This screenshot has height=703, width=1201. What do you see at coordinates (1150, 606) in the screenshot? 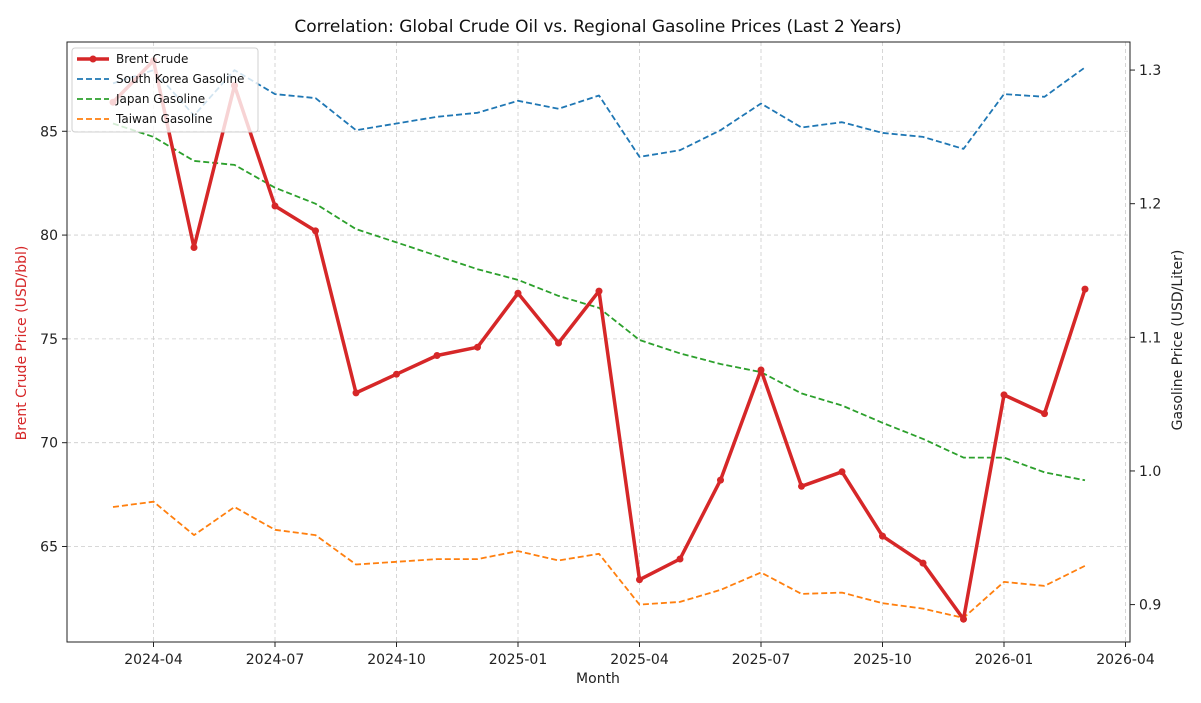
I see `y-right-tick-label: 0.9` at bounding box center [1150, 606].